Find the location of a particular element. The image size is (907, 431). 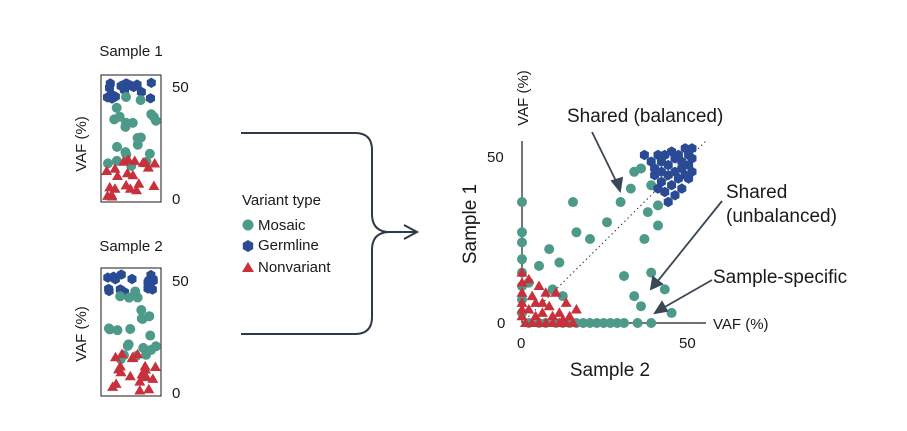

scatter-x-unit: VAF (%) is located at coordinates (741, 324).